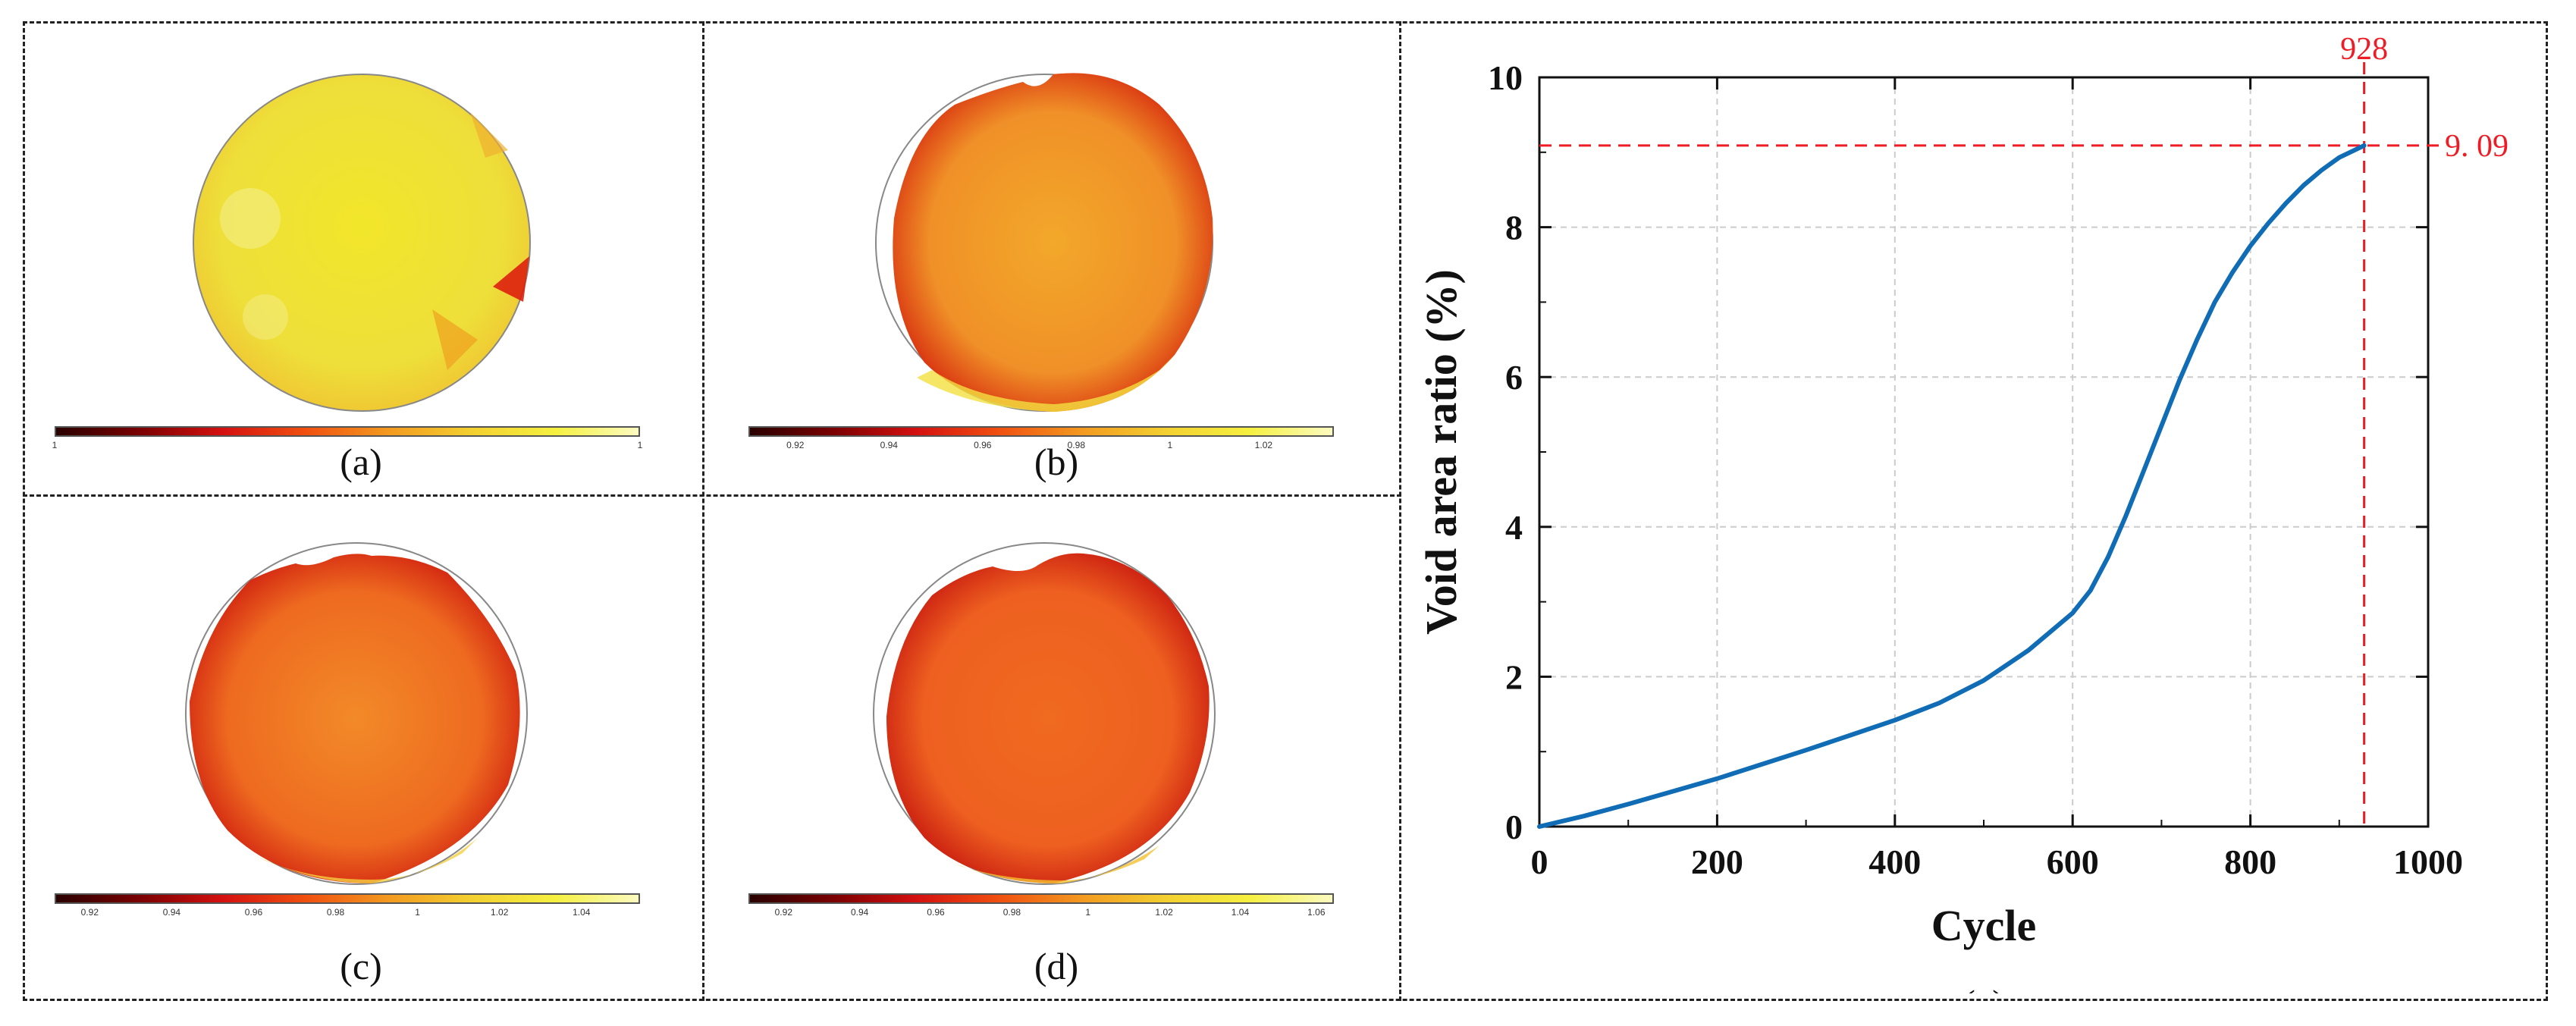 The width and height of the screenshot is (2576, 1026). What do you see at coordinates (1441, 452) in the screenshot?
I see `y-axis-label: Void area ratio (%)` at bounding box center [1441, 452].